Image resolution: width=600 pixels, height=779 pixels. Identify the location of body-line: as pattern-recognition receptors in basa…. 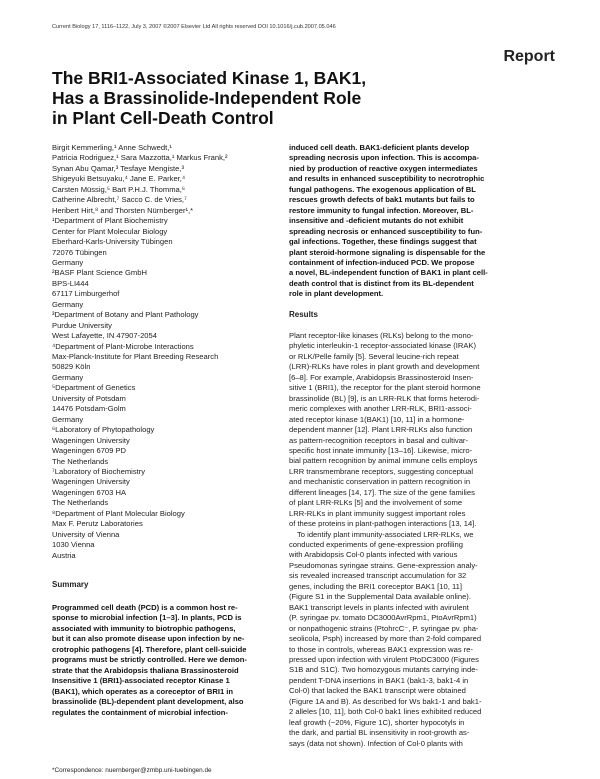
(378, 440).